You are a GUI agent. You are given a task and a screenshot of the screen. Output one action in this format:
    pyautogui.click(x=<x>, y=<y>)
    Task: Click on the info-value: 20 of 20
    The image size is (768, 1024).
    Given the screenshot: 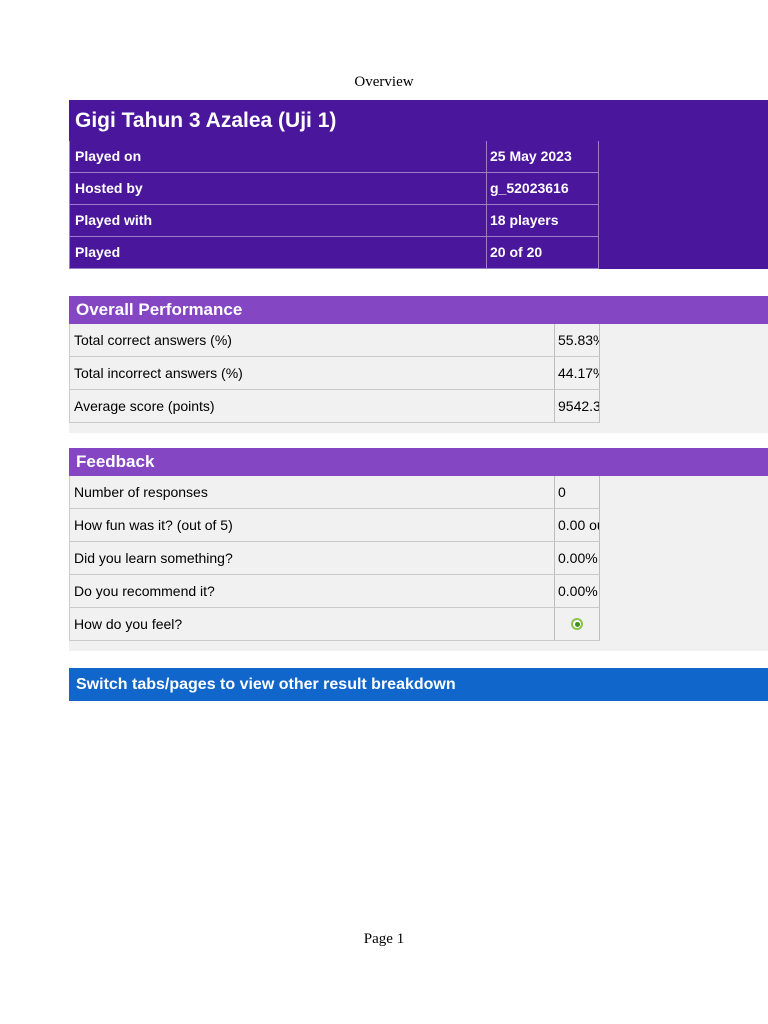 What is the action you would take?
    pyautogui.click(x=543, y=253)
    